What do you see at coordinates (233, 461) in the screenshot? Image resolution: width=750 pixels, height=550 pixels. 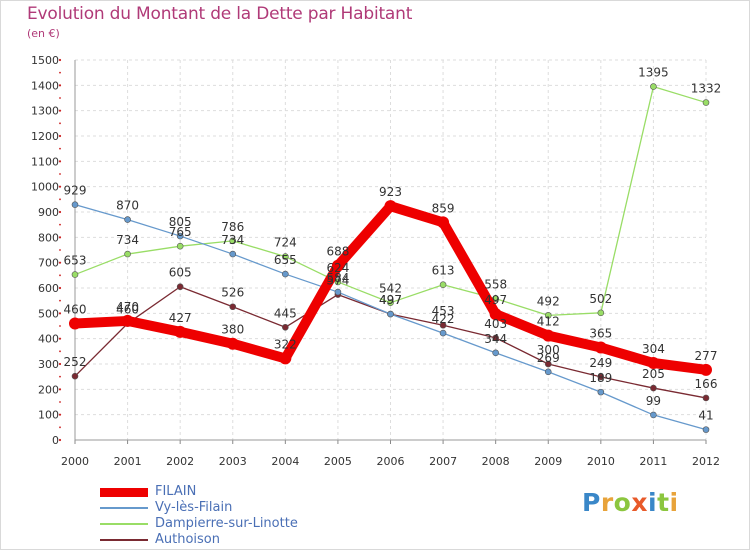 I see `x-tick-label: 2003` at bounding box center [233, 461].